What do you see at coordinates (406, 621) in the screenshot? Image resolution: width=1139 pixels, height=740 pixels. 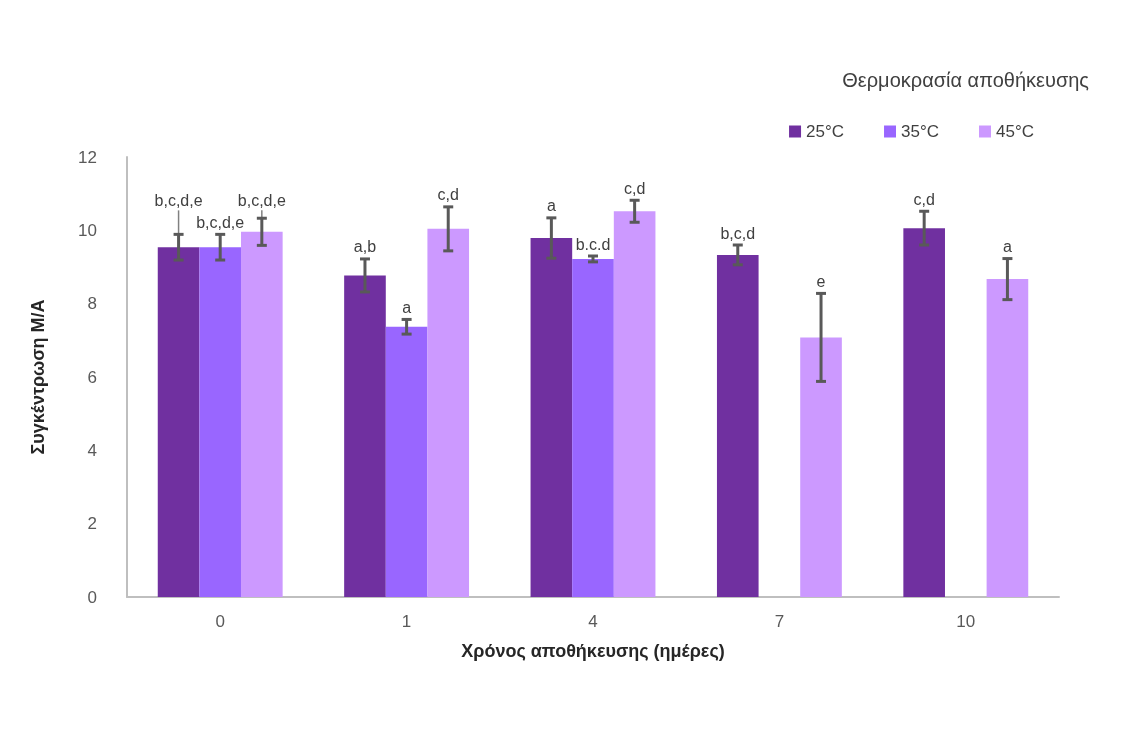 I see `x-tick-label: 1` at bounding box center [406, 621].